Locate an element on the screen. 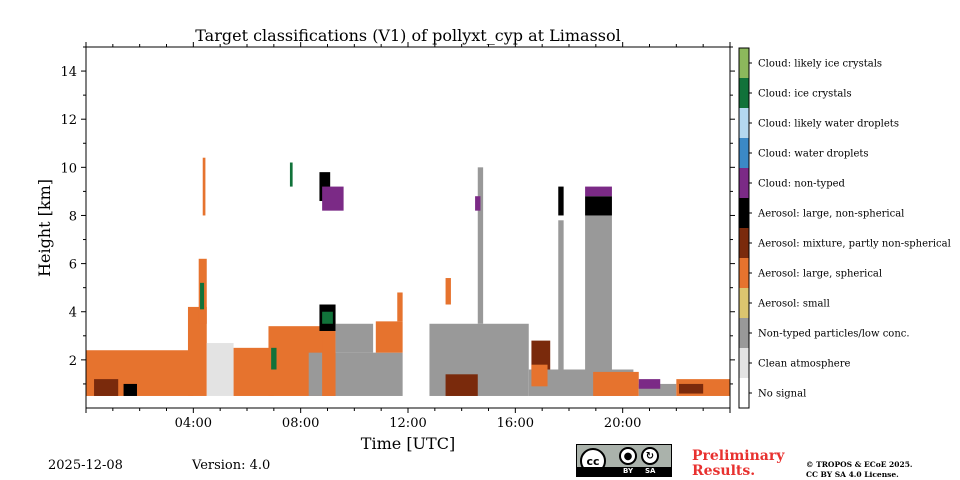 This screenshot has height=480, width=960. colorbar-label: Aerosol: mixture, partly non-spherical is located at coordinates (854, 244).